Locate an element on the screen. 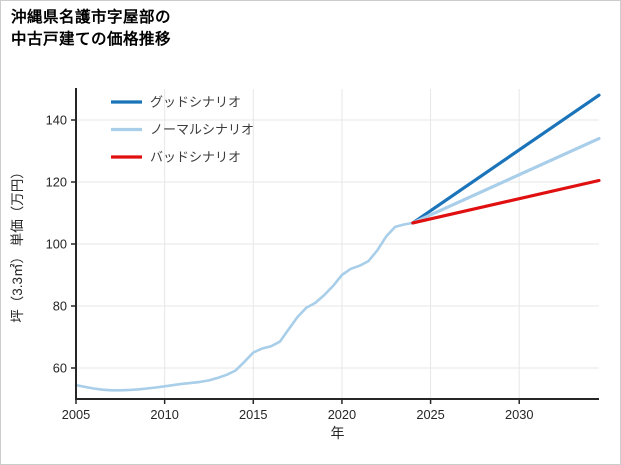 This screenshot has width=621, height=465. y-axis-title: 坪（3.3㎡） 単価（万円） is located at coordinates (17, 244).